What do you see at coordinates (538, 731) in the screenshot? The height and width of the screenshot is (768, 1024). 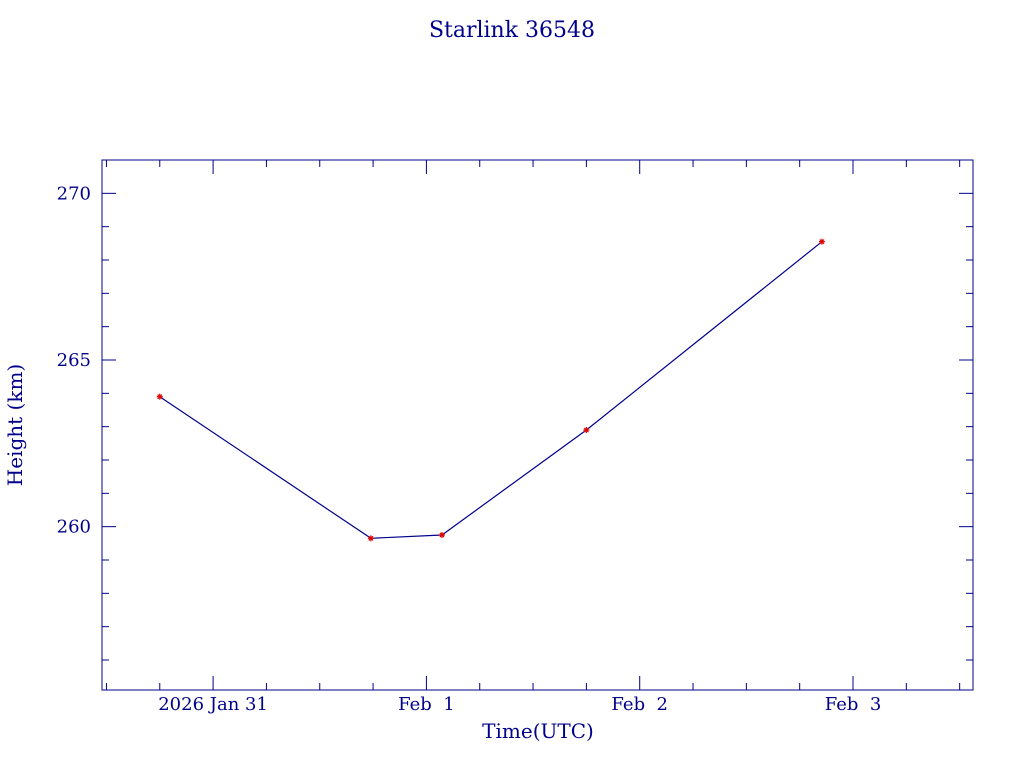 I see `x-axis-label: Time(UTC)` at bounding box center [538, 731].